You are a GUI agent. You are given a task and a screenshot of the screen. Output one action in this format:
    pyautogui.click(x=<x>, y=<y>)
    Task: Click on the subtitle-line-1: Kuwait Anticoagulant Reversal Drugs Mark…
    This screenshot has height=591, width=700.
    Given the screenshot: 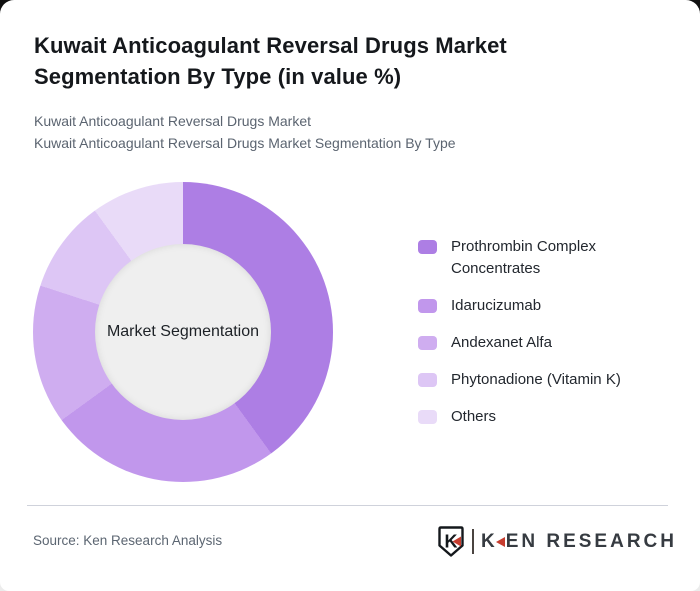 What is the action you would take?
    pyautogui.click(x=173, y=121)
    